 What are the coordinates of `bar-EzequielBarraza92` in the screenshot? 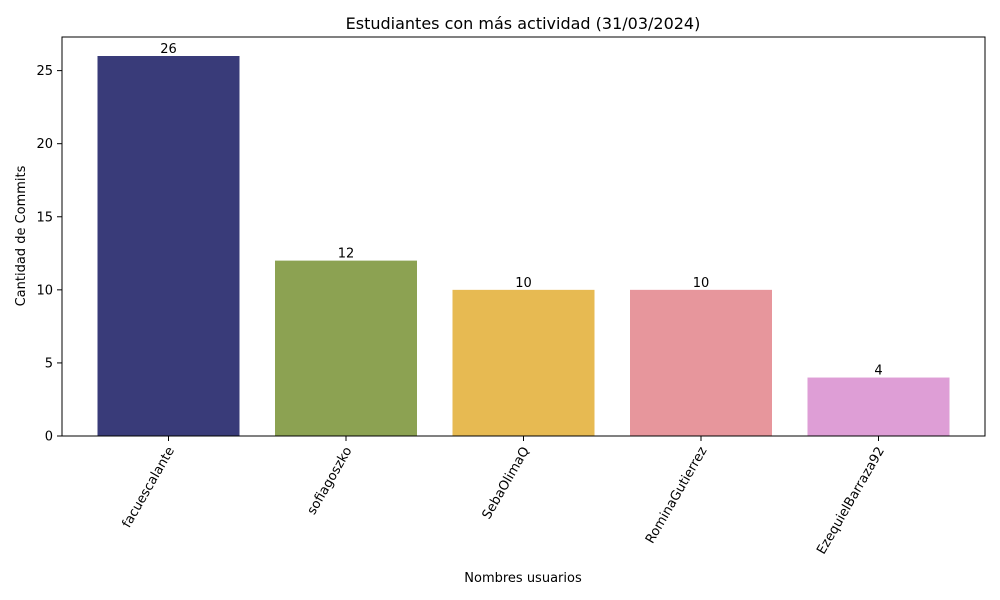 It's located at (878, 406).